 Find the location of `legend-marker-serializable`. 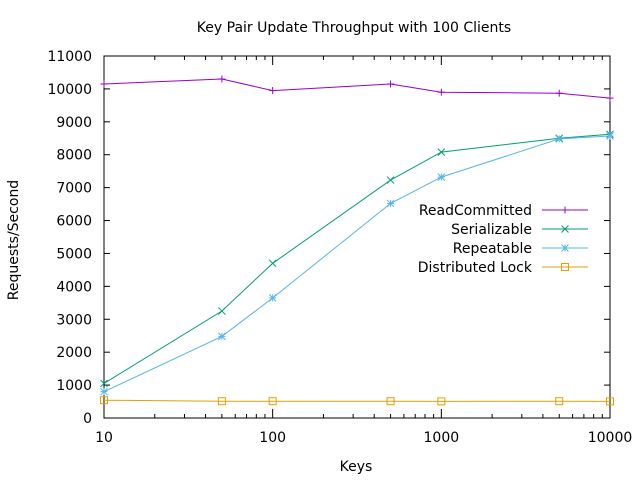

legend-marker-serializable is located at coordinates (565, 229).